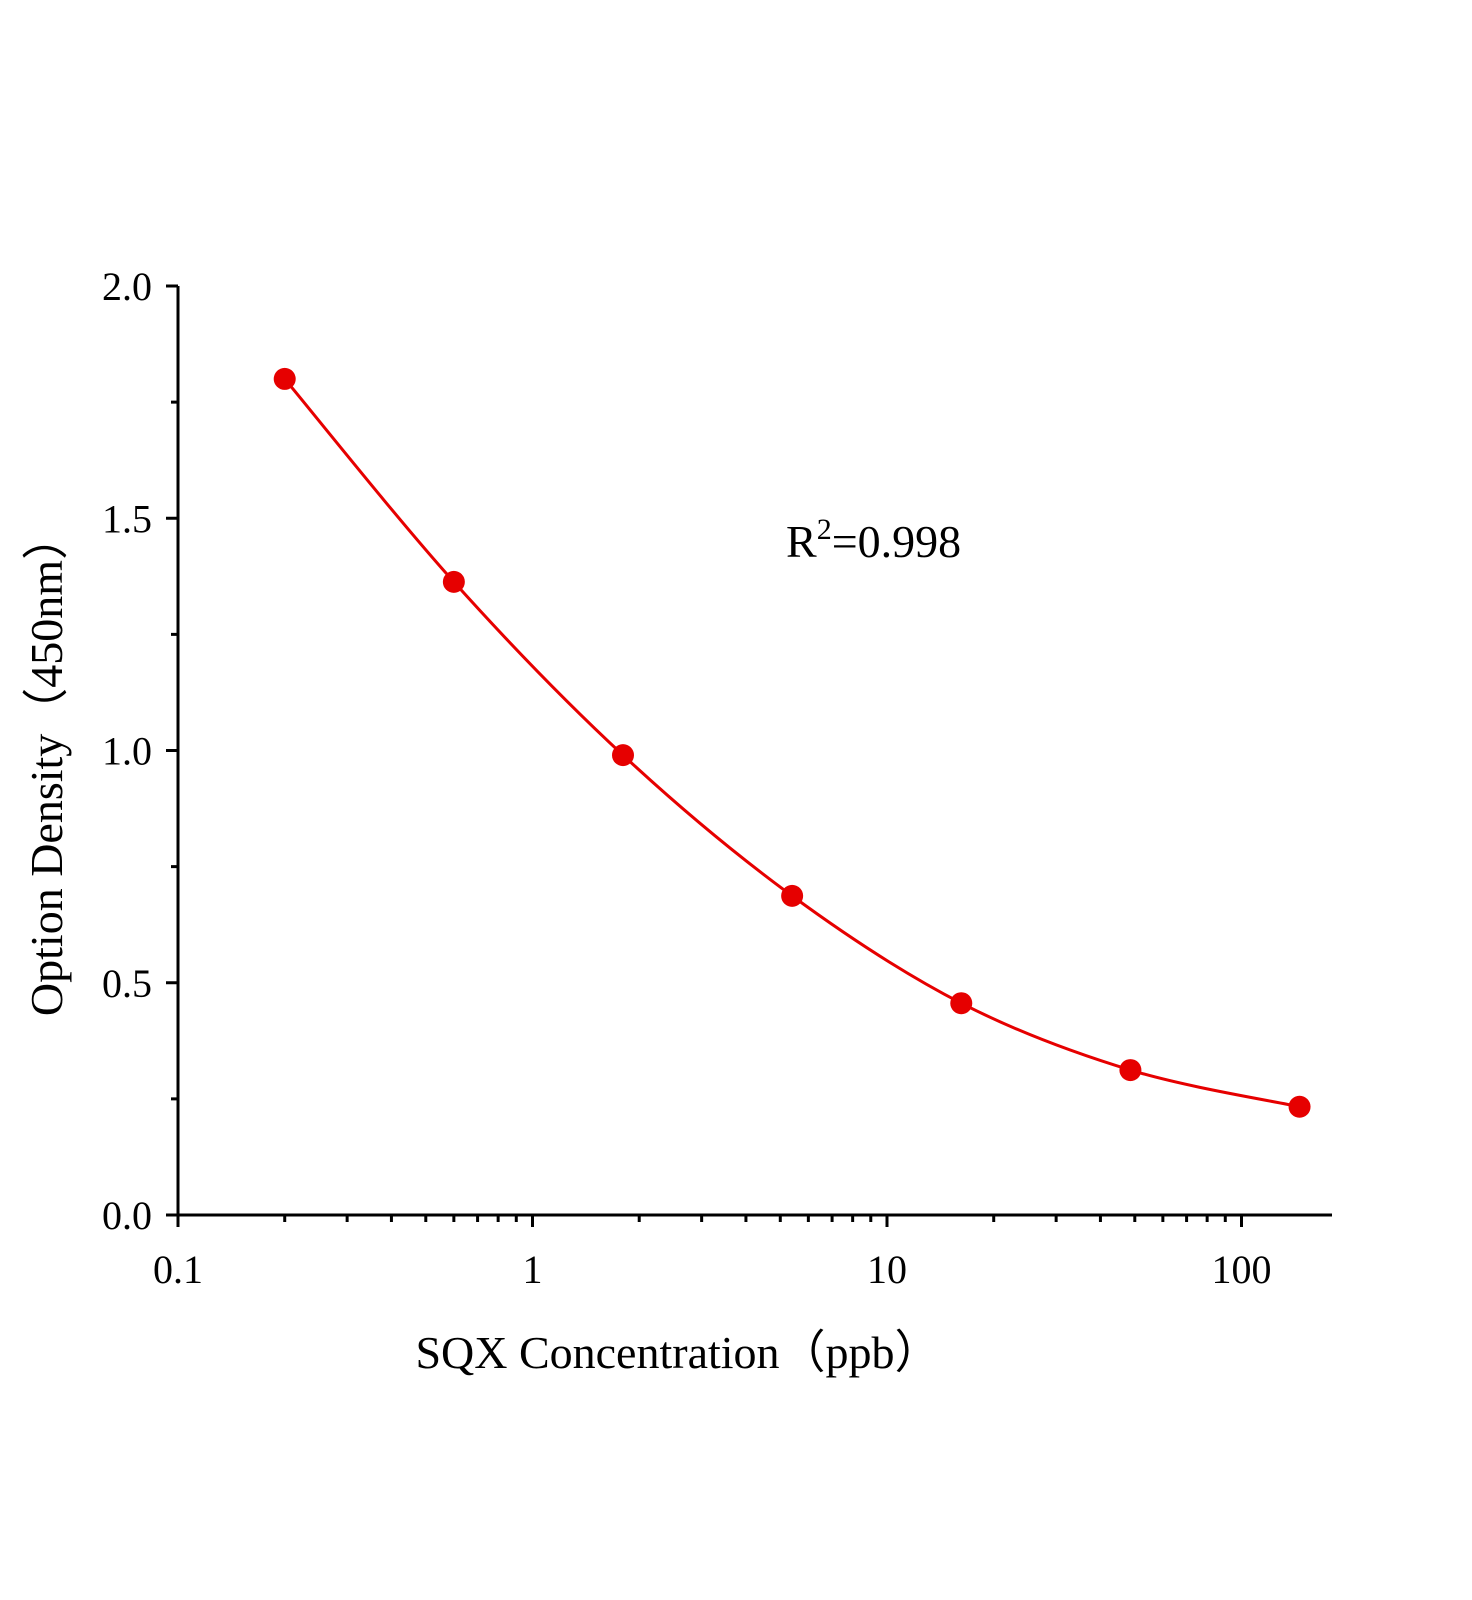  What do you see at coordinates (46, 765) in the screenshot?
I see `y-axis-label: Option Density（450nm）` at bounding box center [46, 765].